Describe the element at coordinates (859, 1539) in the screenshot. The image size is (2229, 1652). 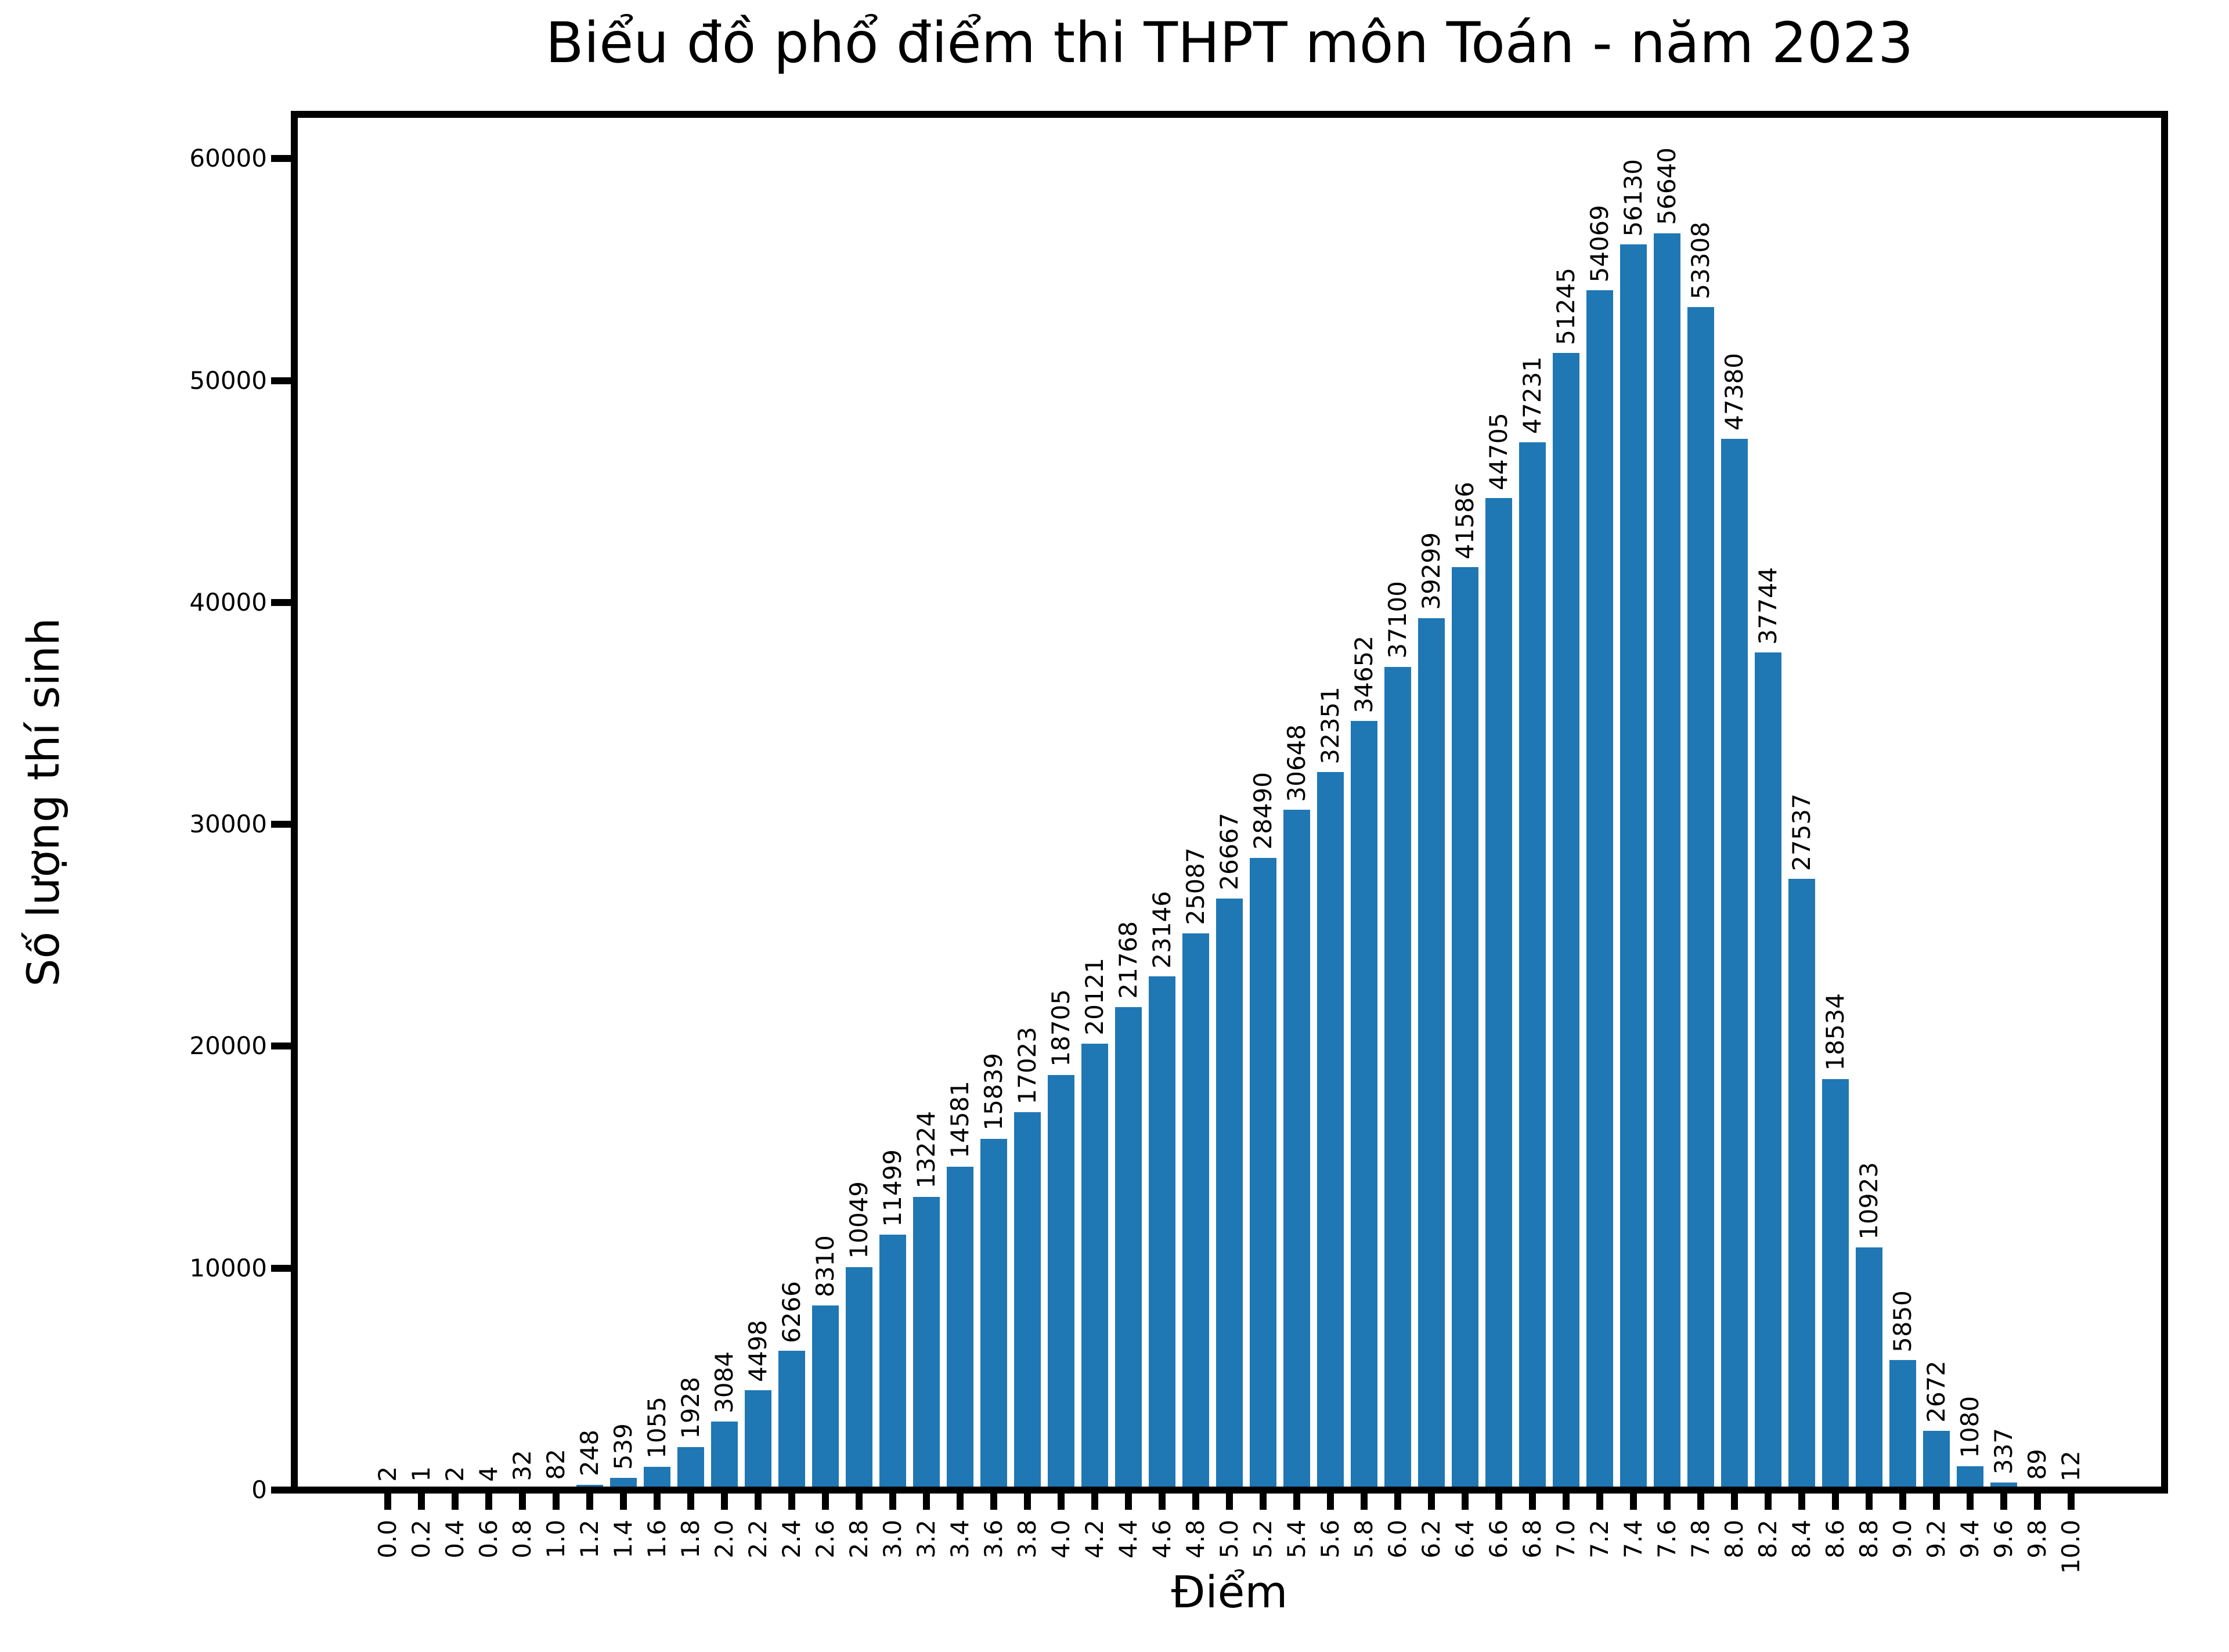
I see `x-tick-label: 2.8` at that location.